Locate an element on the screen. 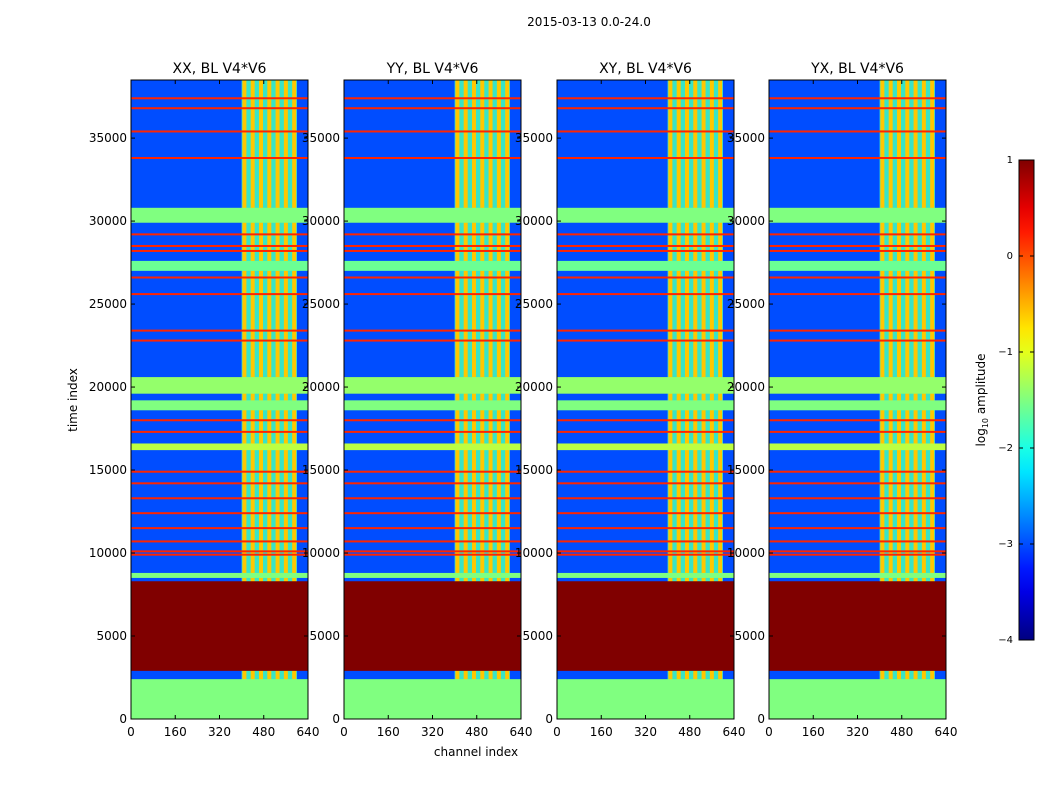  colorbar-tick-label: −1 is located at coordinates (1005, 352).